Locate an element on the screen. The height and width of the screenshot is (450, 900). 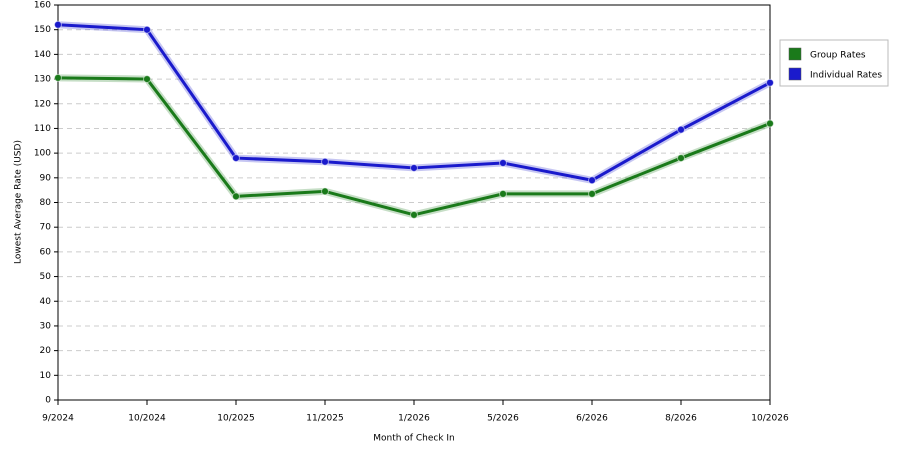
x-axis-label: Month of Check In is located at coordinates (414, 439).